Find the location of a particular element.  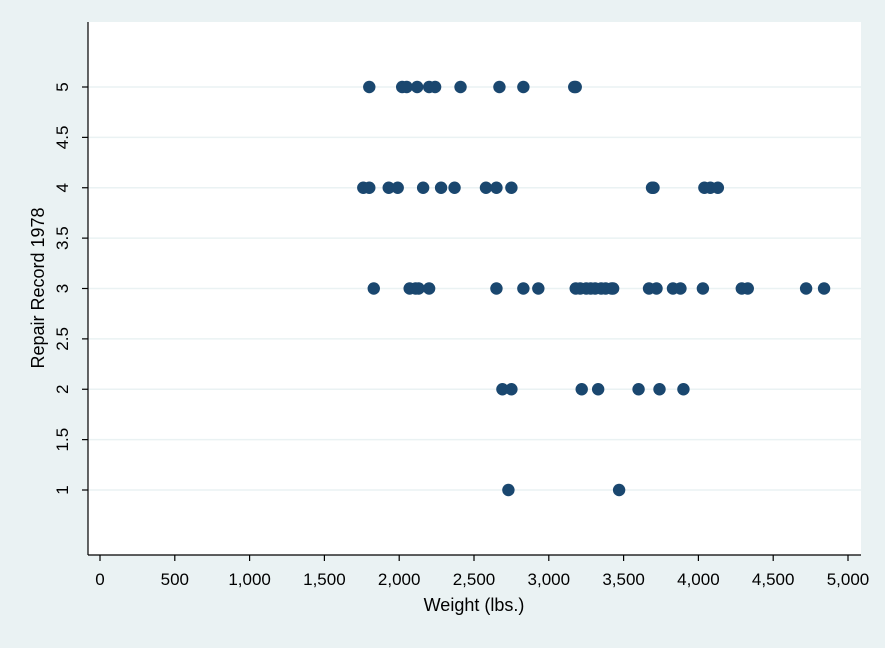

y-tick-label: 5 is located at coordinates (62, 86).